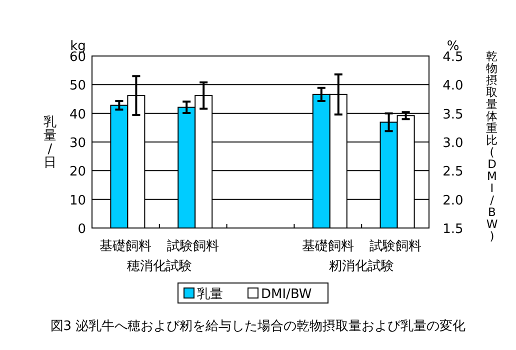 The width and height of the screenshot is (516, 350). I want to click on y2-tick-label: 4.0, so click(453, 86).